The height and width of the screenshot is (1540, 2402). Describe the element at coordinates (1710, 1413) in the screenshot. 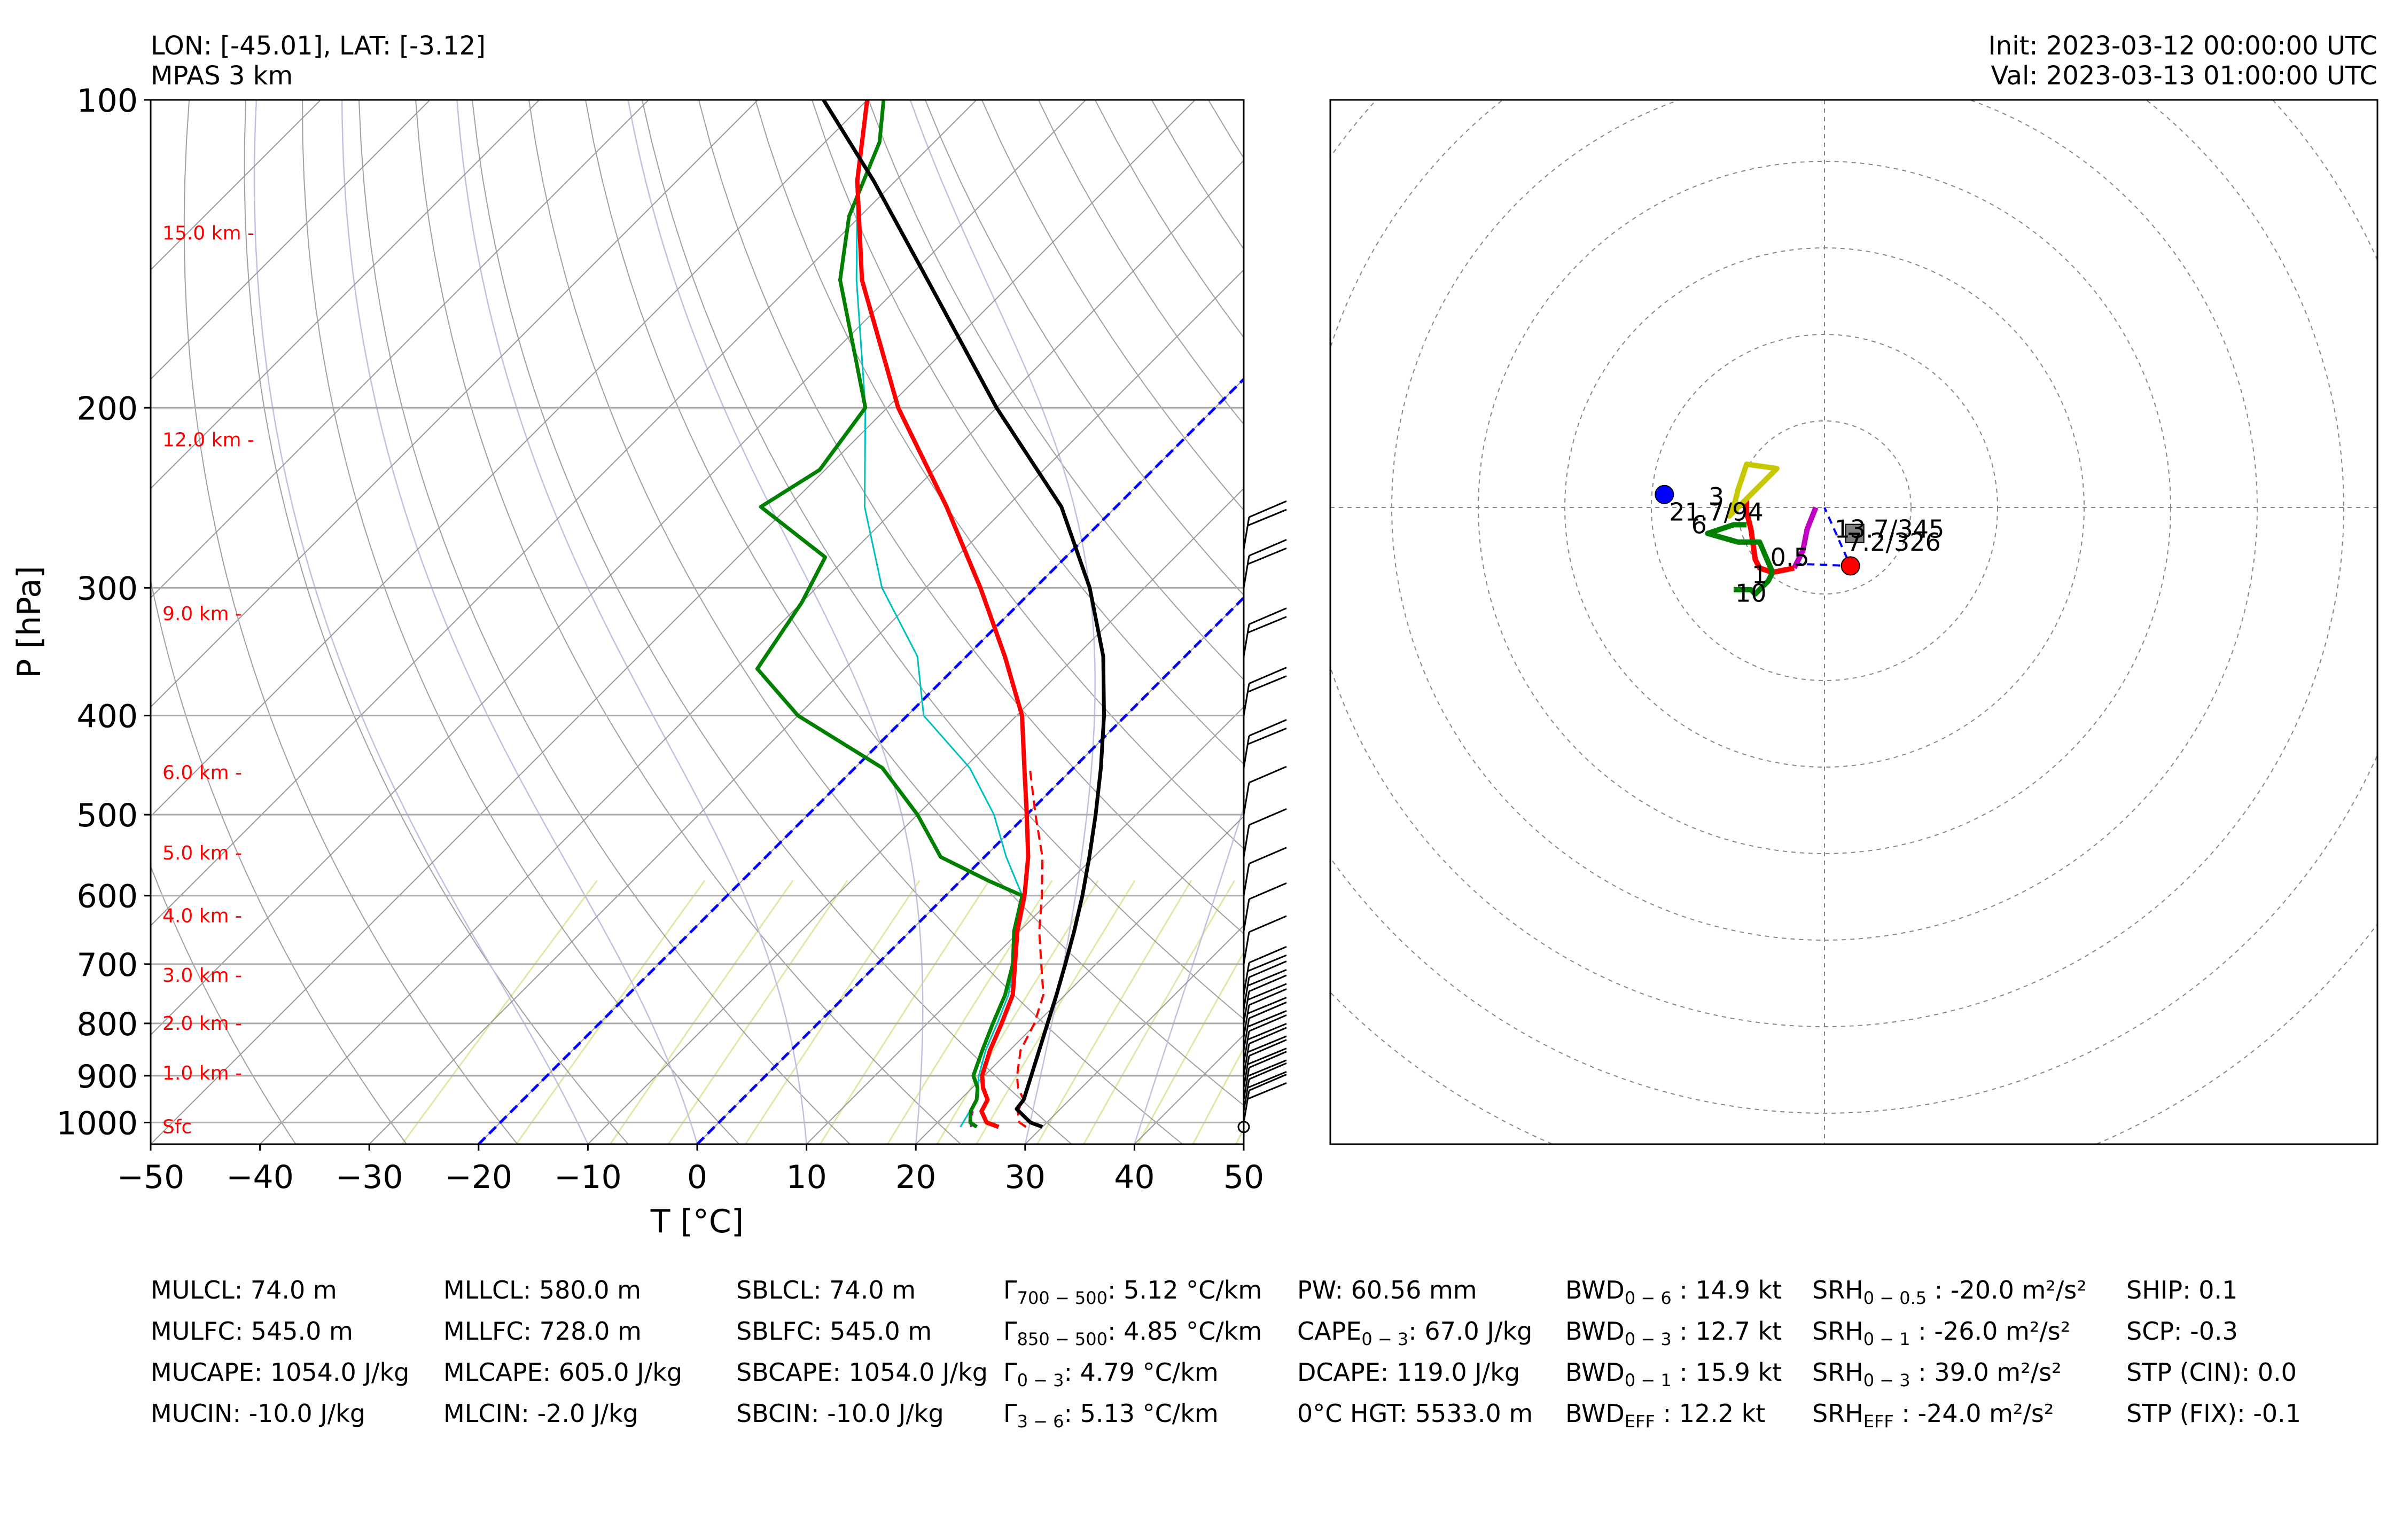

I see `index-number: : 12.2 kt` at that location.